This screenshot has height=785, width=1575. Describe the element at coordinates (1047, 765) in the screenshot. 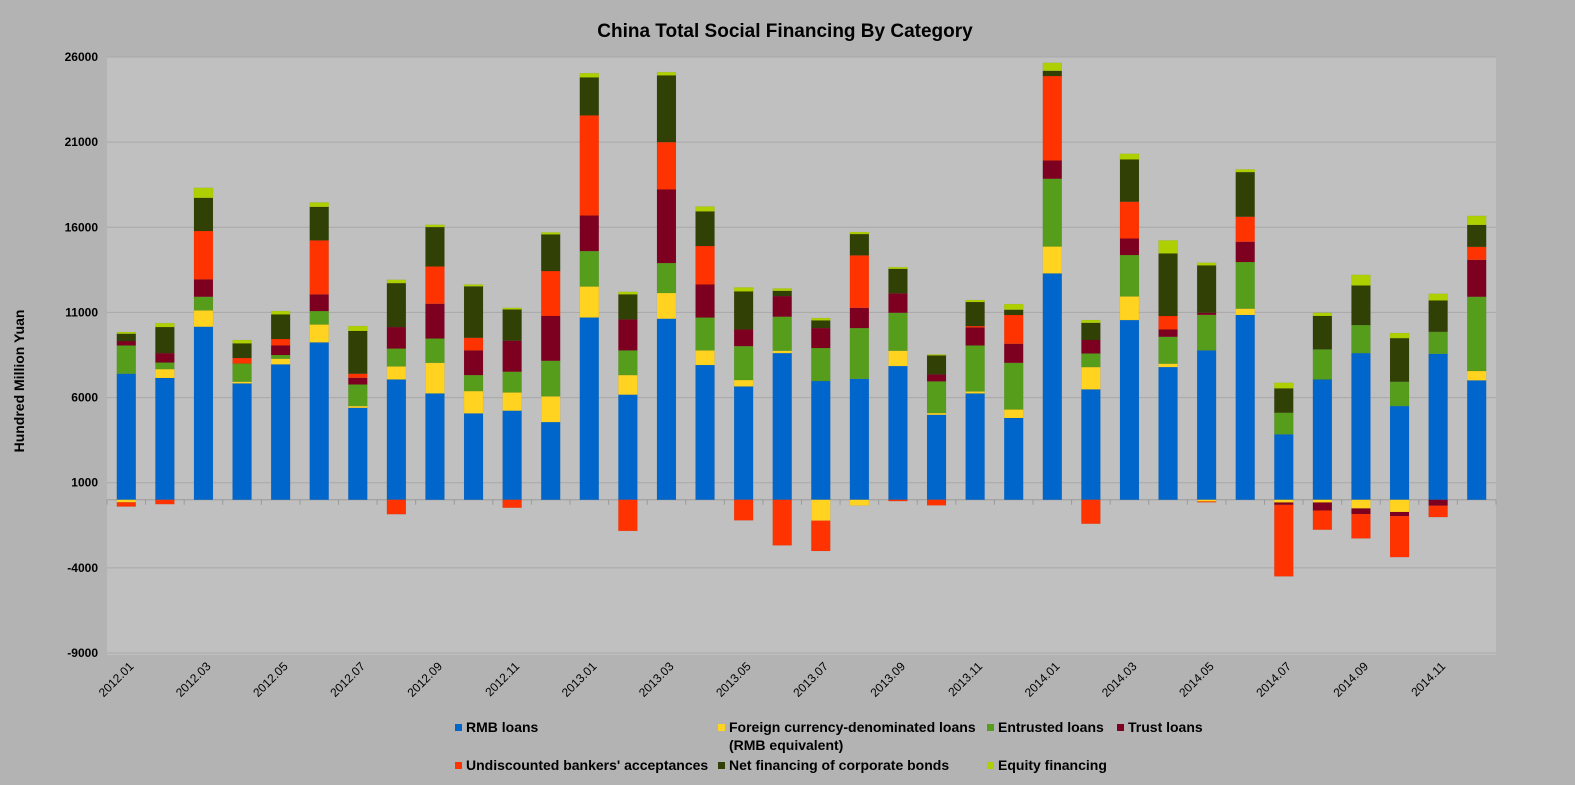

I see `legend-item-equity-financing: Equity financing` at that location.